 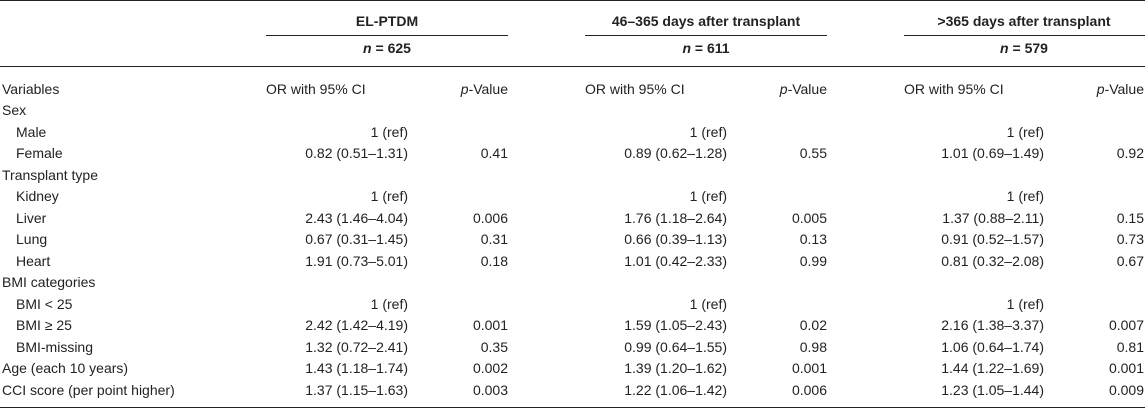 What do you see at coordinates (356, 325) in the screenshot?
I see `odds-ratio-cell: 2.42 (1.42–4.19)` at bounding box center [356, 325].